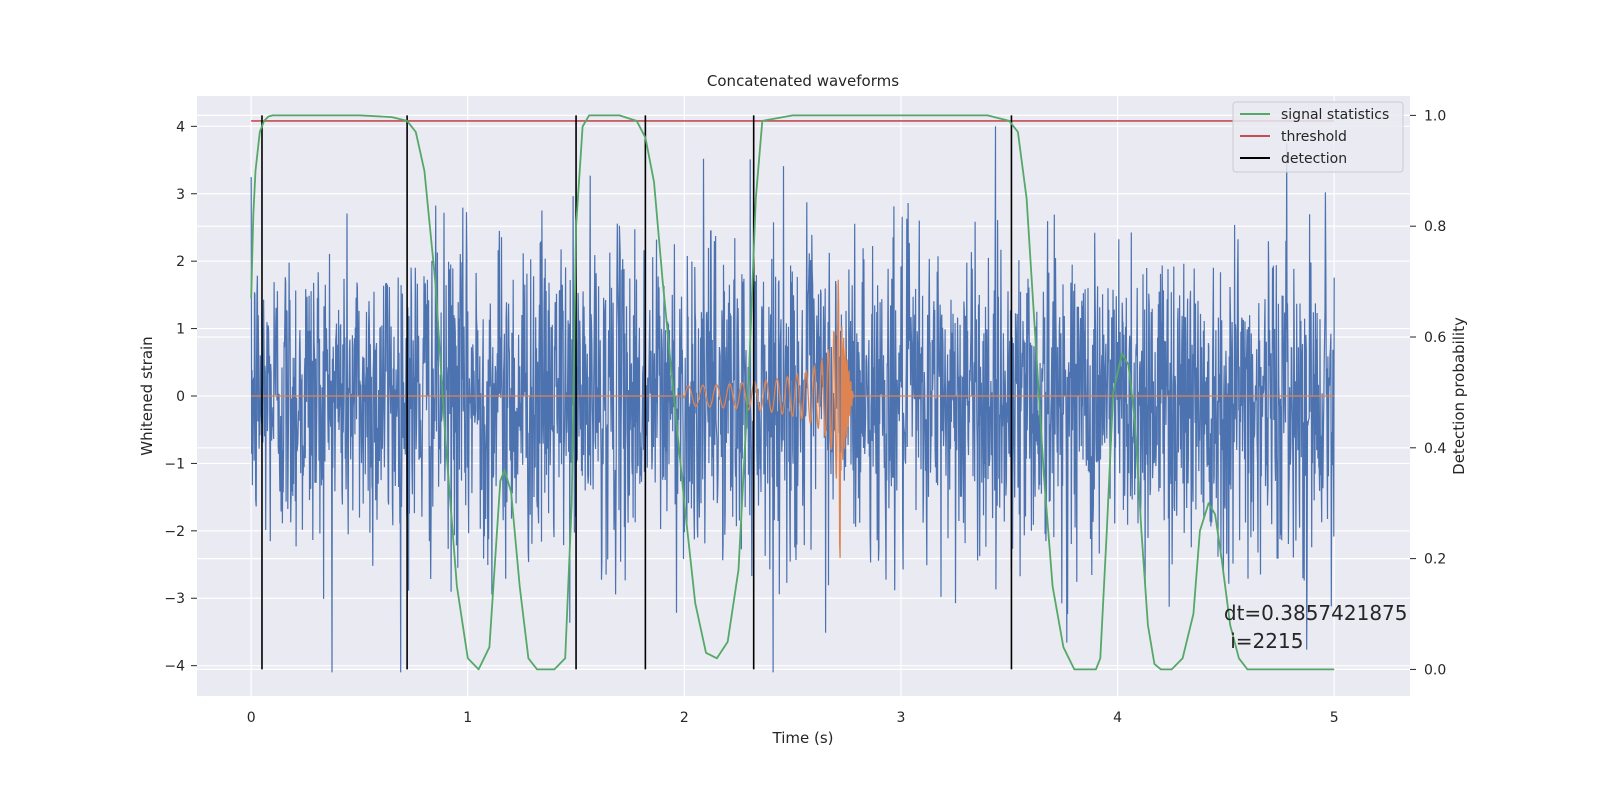 The width and height of the screenshot is (1600, 800). What do you see at coordinates (1314, 137) in the screenshot?
I see `legend-label: threshold` at bounding box center [1314, 137].